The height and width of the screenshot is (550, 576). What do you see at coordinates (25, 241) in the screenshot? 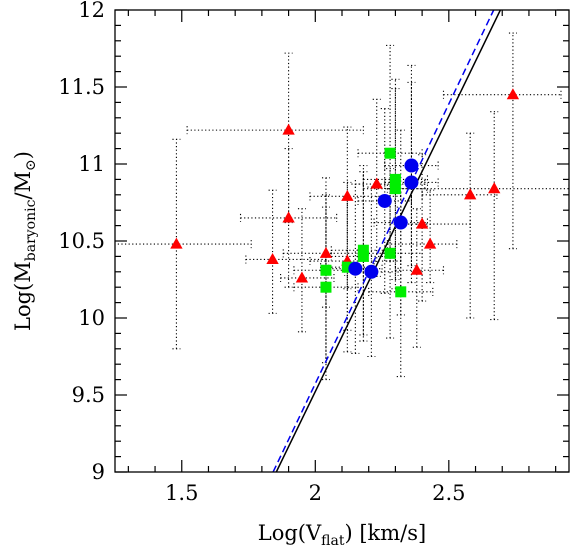
I see `y-axis-title: Log(Mbaryonic/M⊙)` at bounding box center [25, 241].